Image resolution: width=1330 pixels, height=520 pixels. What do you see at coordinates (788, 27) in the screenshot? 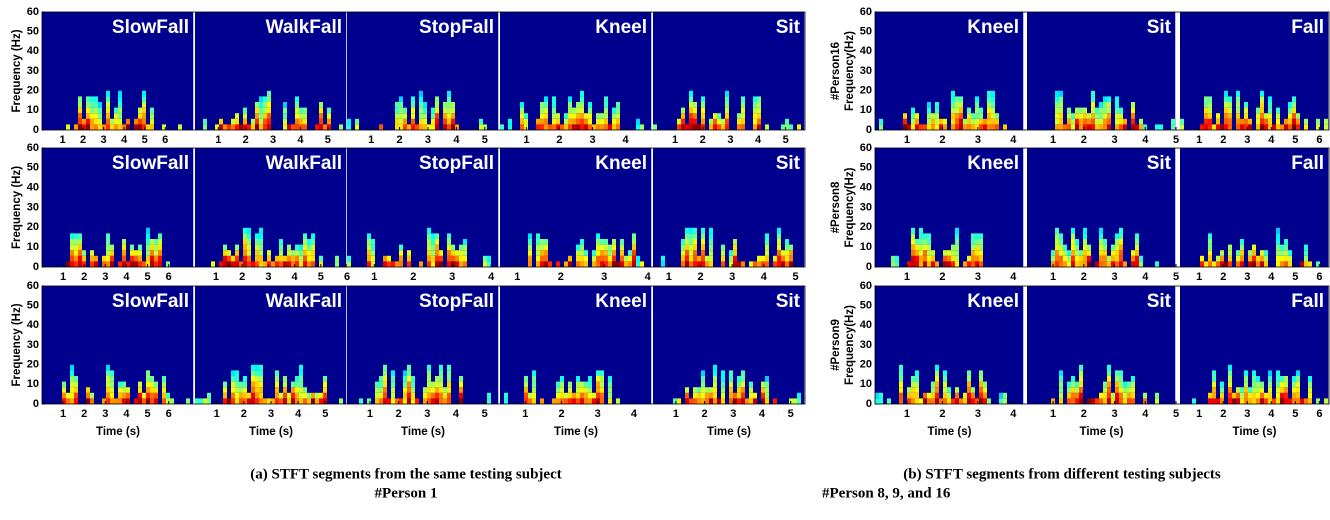
I see `panel-title: Sit` at bounding box center [788, 27].